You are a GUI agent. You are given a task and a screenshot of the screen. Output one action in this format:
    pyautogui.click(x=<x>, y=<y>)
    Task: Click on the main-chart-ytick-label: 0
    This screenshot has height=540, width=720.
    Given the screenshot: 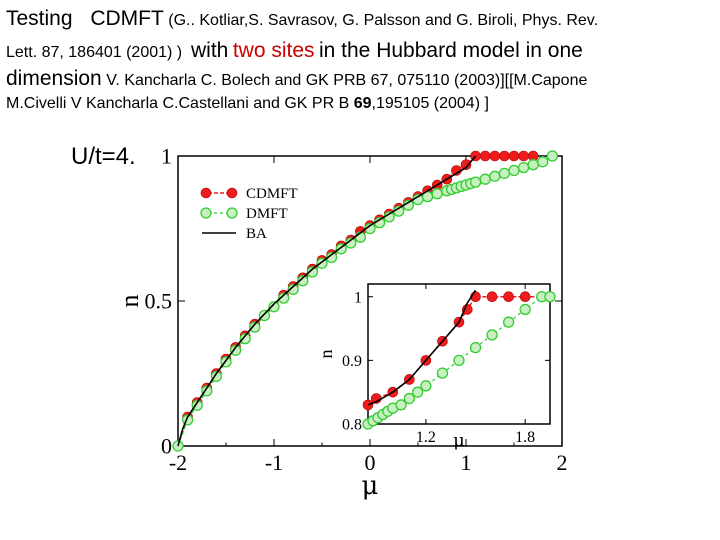 What is the action you would take?
    pyautogui.click(x=166, y=446)
    